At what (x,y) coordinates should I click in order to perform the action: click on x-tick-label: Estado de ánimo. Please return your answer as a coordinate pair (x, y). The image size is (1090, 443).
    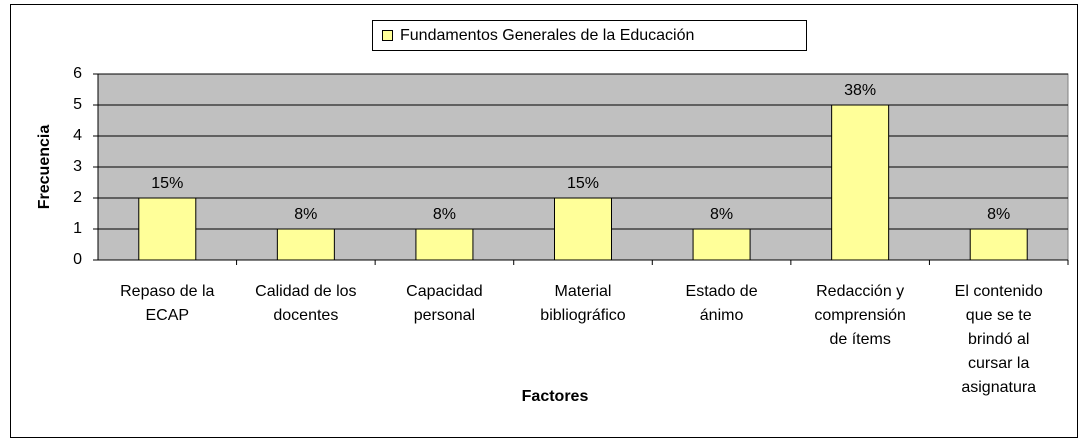
    Looking at the image, I should click on (722, 303).